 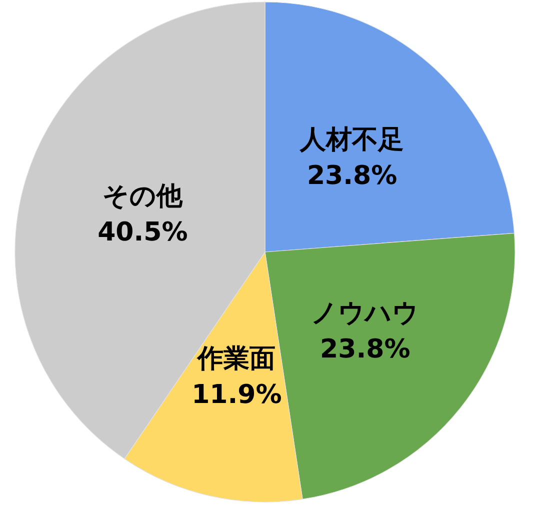 I want to click on data-label: 40.5%, so click(x=143, y=232).